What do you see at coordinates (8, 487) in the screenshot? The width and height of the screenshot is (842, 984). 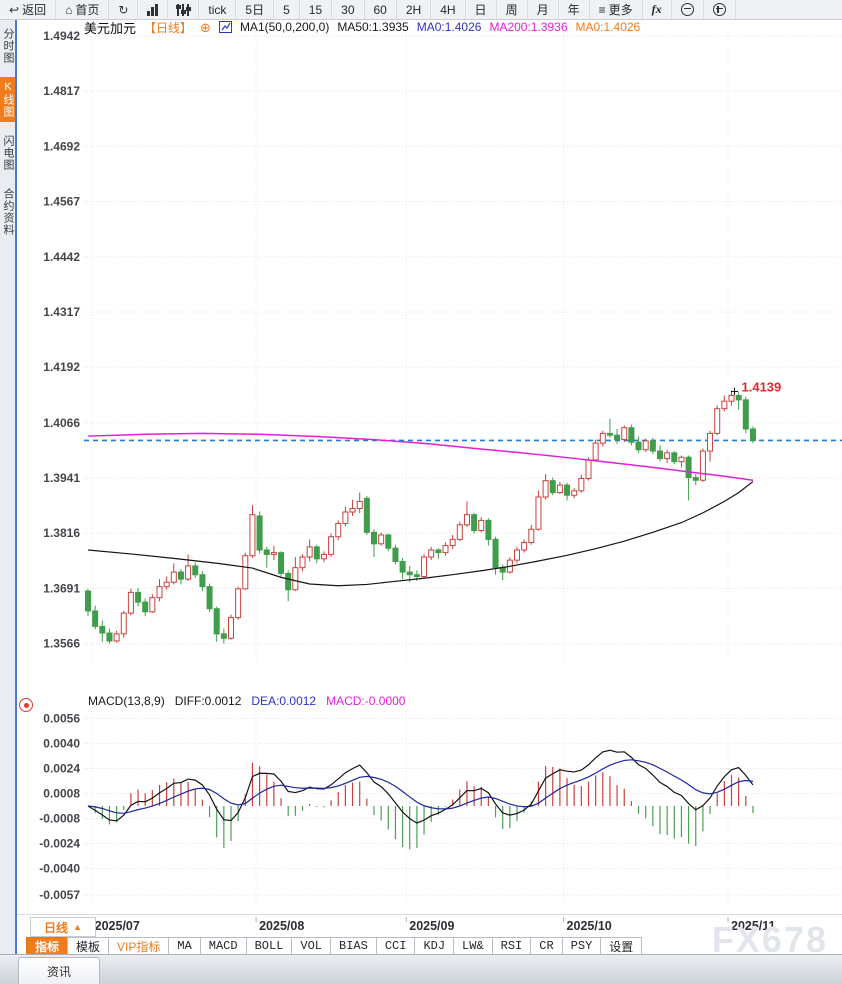 I see `chart-mode-sidebar: 分时图 K线图 闪电图 合约资料` at bounding box center [8, 487].